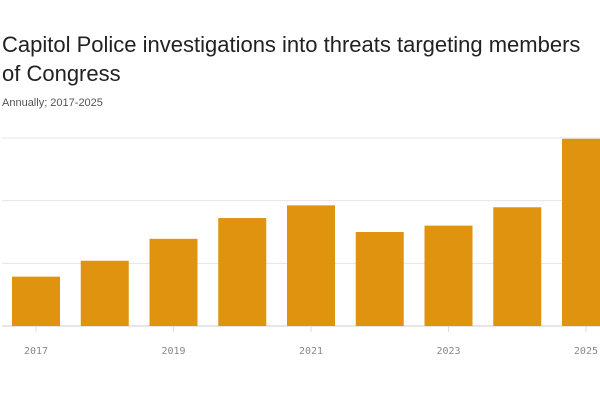  What do you see at coordinates (52, 103) in the screenshot?
I see `chart-subtitle: Annually; 2017-2025` at bounding box center [52, 103].